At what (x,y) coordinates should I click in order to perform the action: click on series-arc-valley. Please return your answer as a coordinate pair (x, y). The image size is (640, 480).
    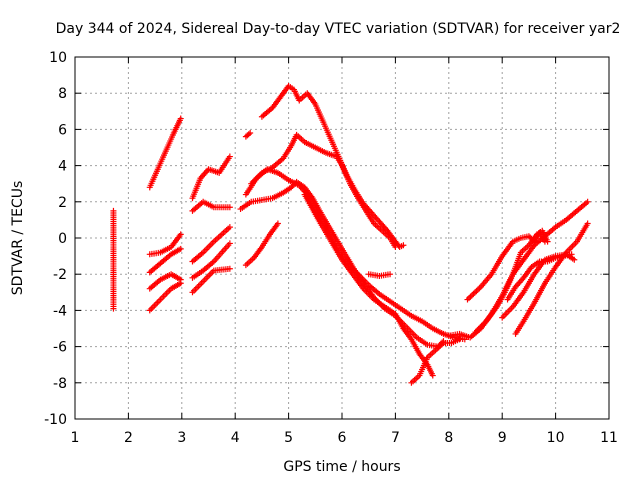
    Looking at the image, I should click on (435, 361).